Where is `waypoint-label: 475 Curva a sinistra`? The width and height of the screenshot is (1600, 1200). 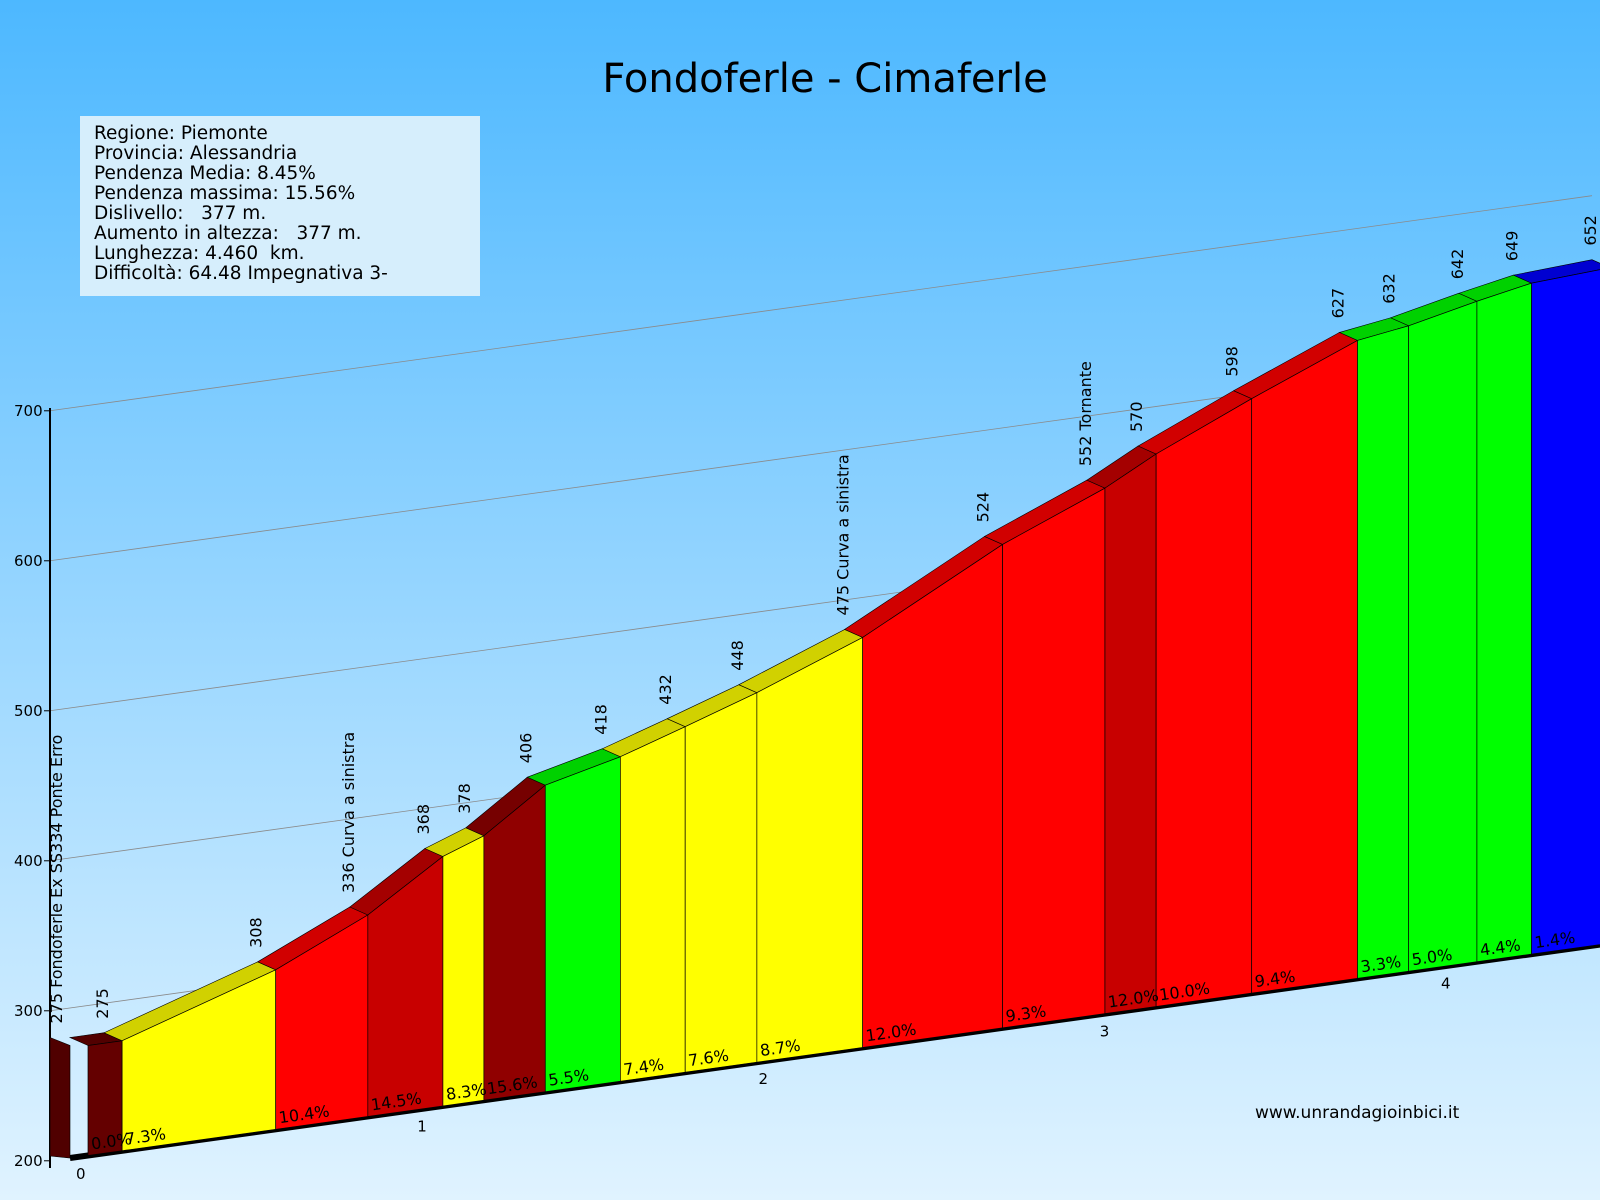 waypoint-label: 475 Curva a sinistra is located at coordinates (843, 534).